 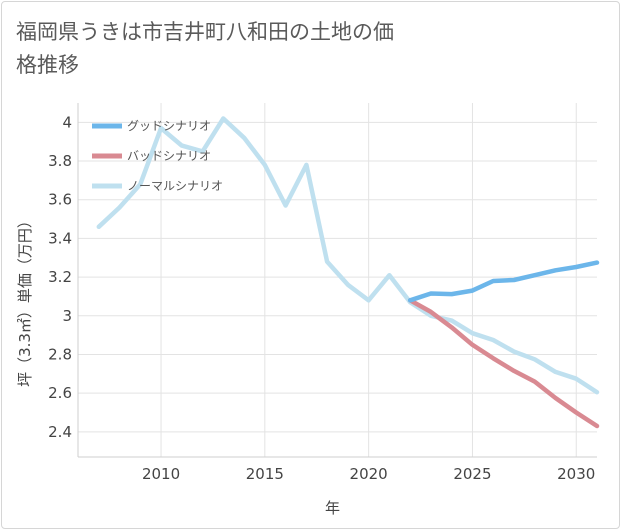 What do you see at coordinates (67, 316) in the screenshot?
I see `y-tick-label: 3` at bounding box center [67, 316].